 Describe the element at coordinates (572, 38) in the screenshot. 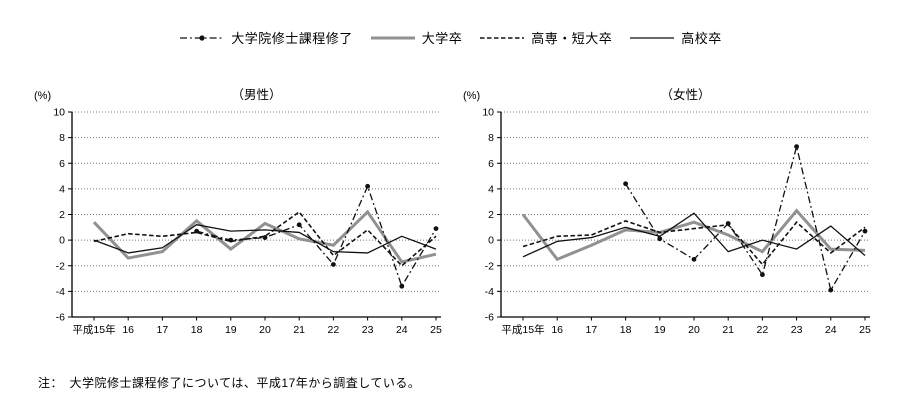

I see `legend-label: 高専・短大卒` at that location.